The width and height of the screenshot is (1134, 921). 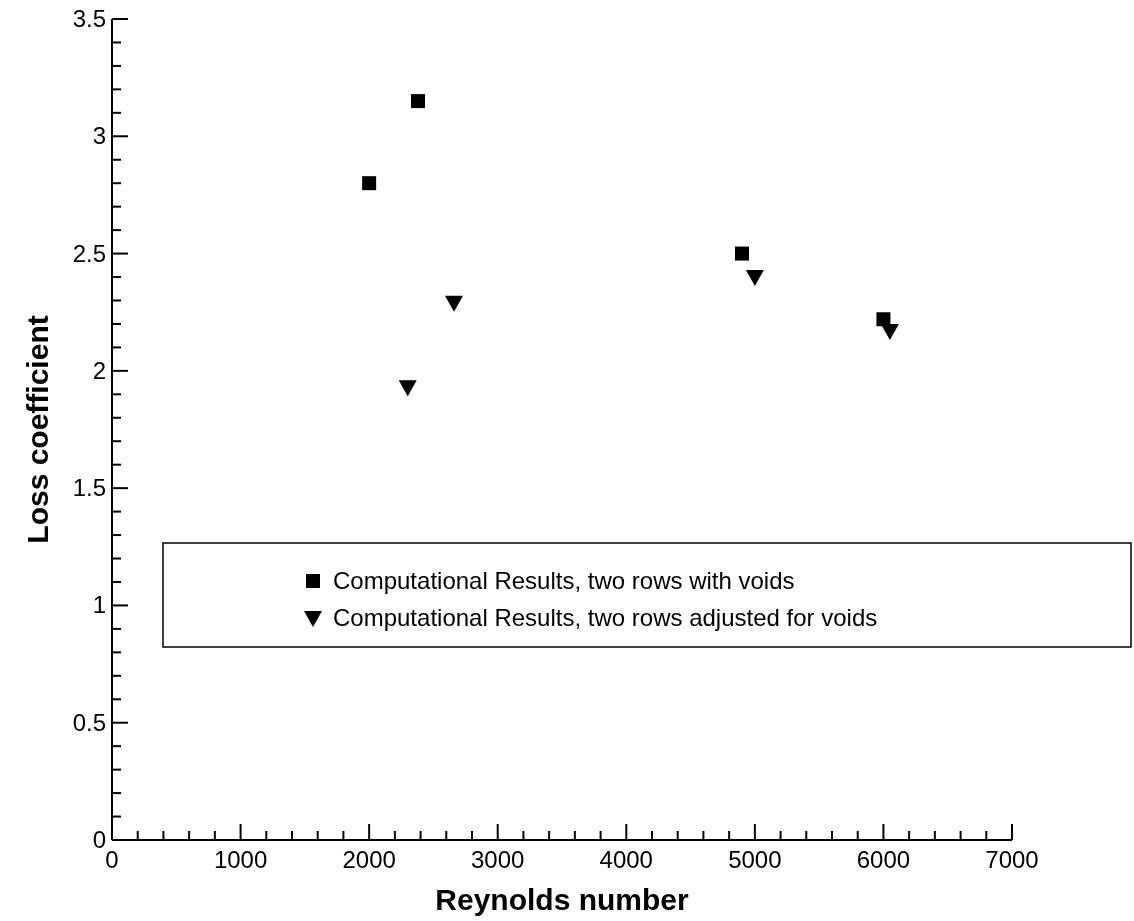 What do you see at coordinates (99, 839) in the screenshot?
I see `y-tick-label: 0` at bounding box center [99, 839].